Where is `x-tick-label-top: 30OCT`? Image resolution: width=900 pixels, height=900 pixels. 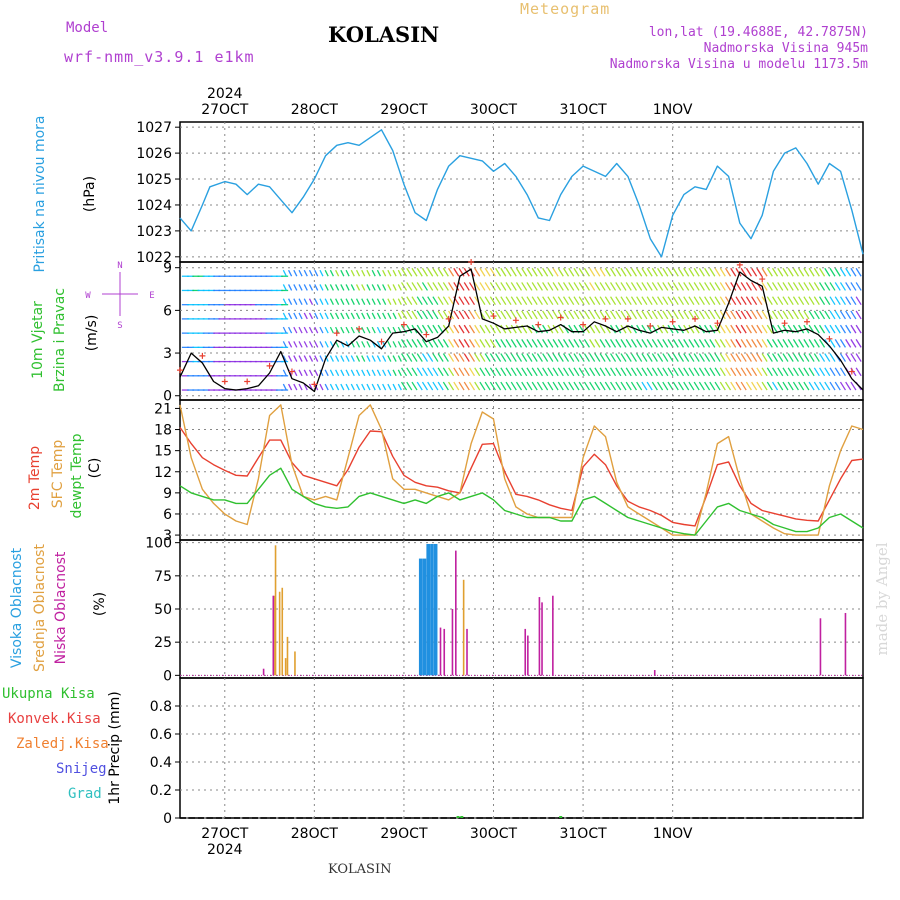 x-tick-label-top: 30OCT is located at coordinates (494, 110).